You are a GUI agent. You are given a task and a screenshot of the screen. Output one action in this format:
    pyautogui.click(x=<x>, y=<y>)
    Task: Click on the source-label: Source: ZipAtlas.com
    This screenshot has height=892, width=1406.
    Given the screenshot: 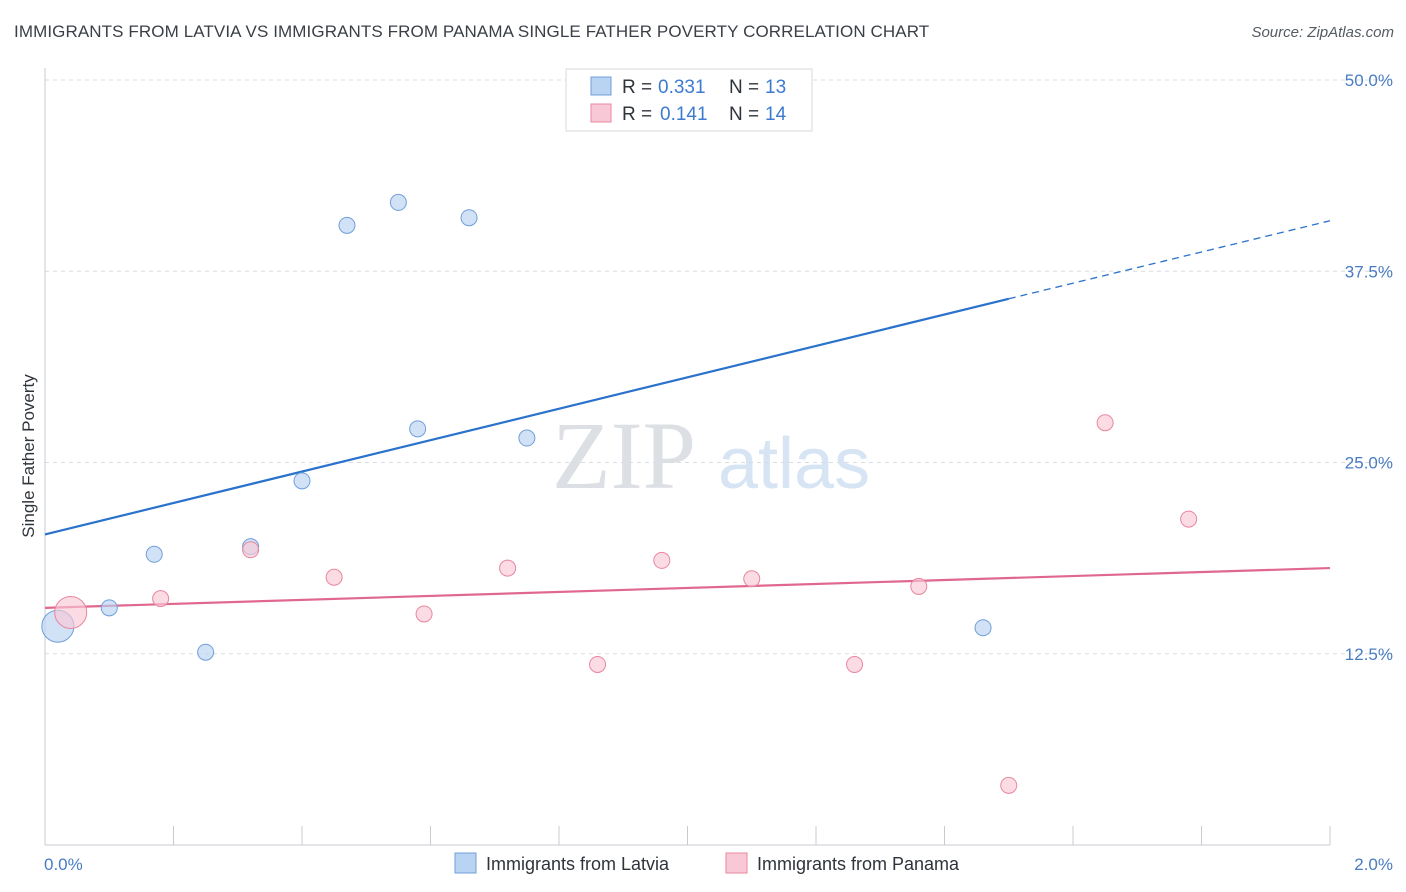 What is the action you would take?
    pyautogui.click(x=1322, y=32)
    